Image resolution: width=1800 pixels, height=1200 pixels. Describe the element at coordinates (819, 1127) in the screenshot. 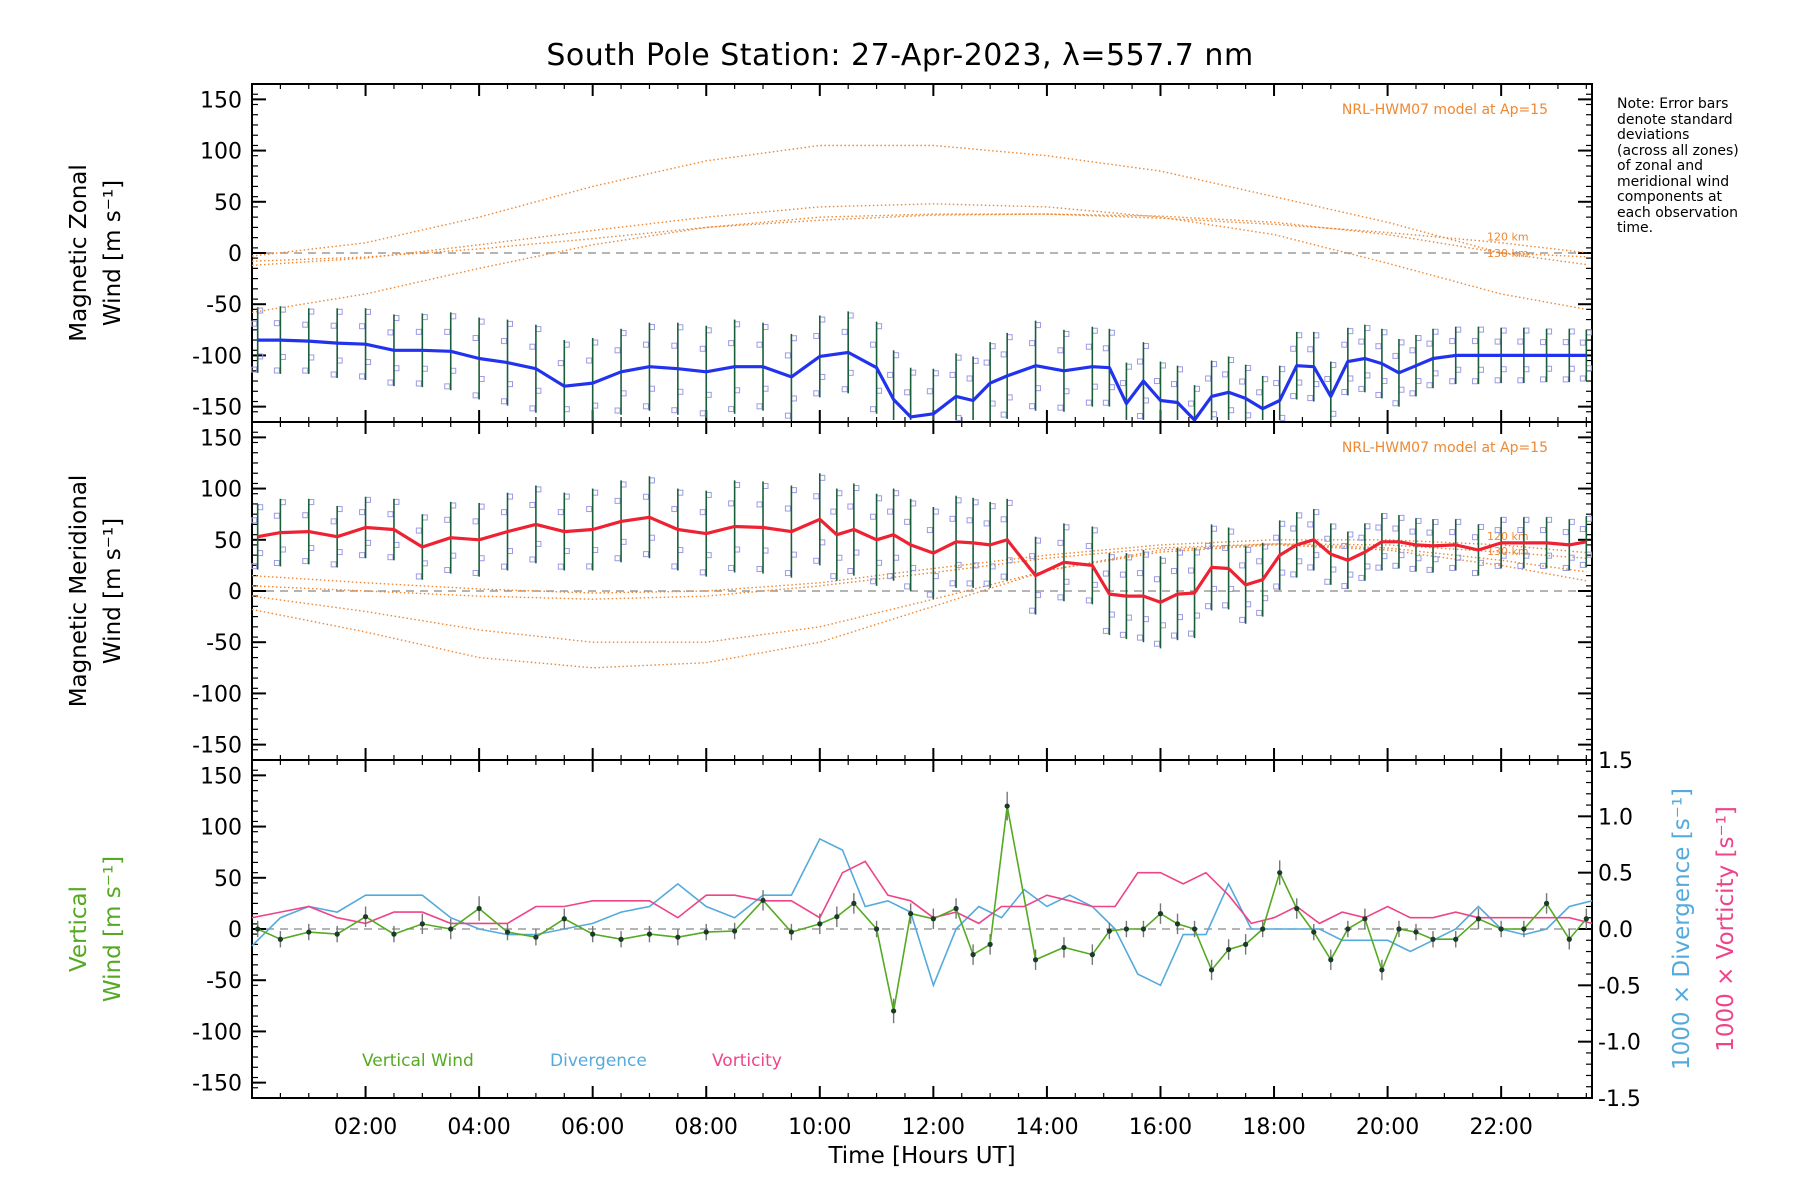

I see `x-tick-label: 10:00` at that location.